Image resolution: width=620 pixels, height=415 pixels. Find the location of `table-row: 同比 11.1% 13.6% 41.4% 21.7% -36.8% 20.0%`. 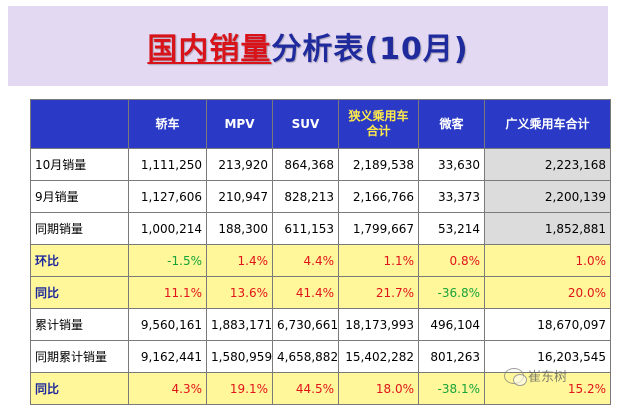

table-row: 同比 11.1% 13.6% 41.4% 21.7% -36.8% 20.0% is located at coordinates (320, 292).